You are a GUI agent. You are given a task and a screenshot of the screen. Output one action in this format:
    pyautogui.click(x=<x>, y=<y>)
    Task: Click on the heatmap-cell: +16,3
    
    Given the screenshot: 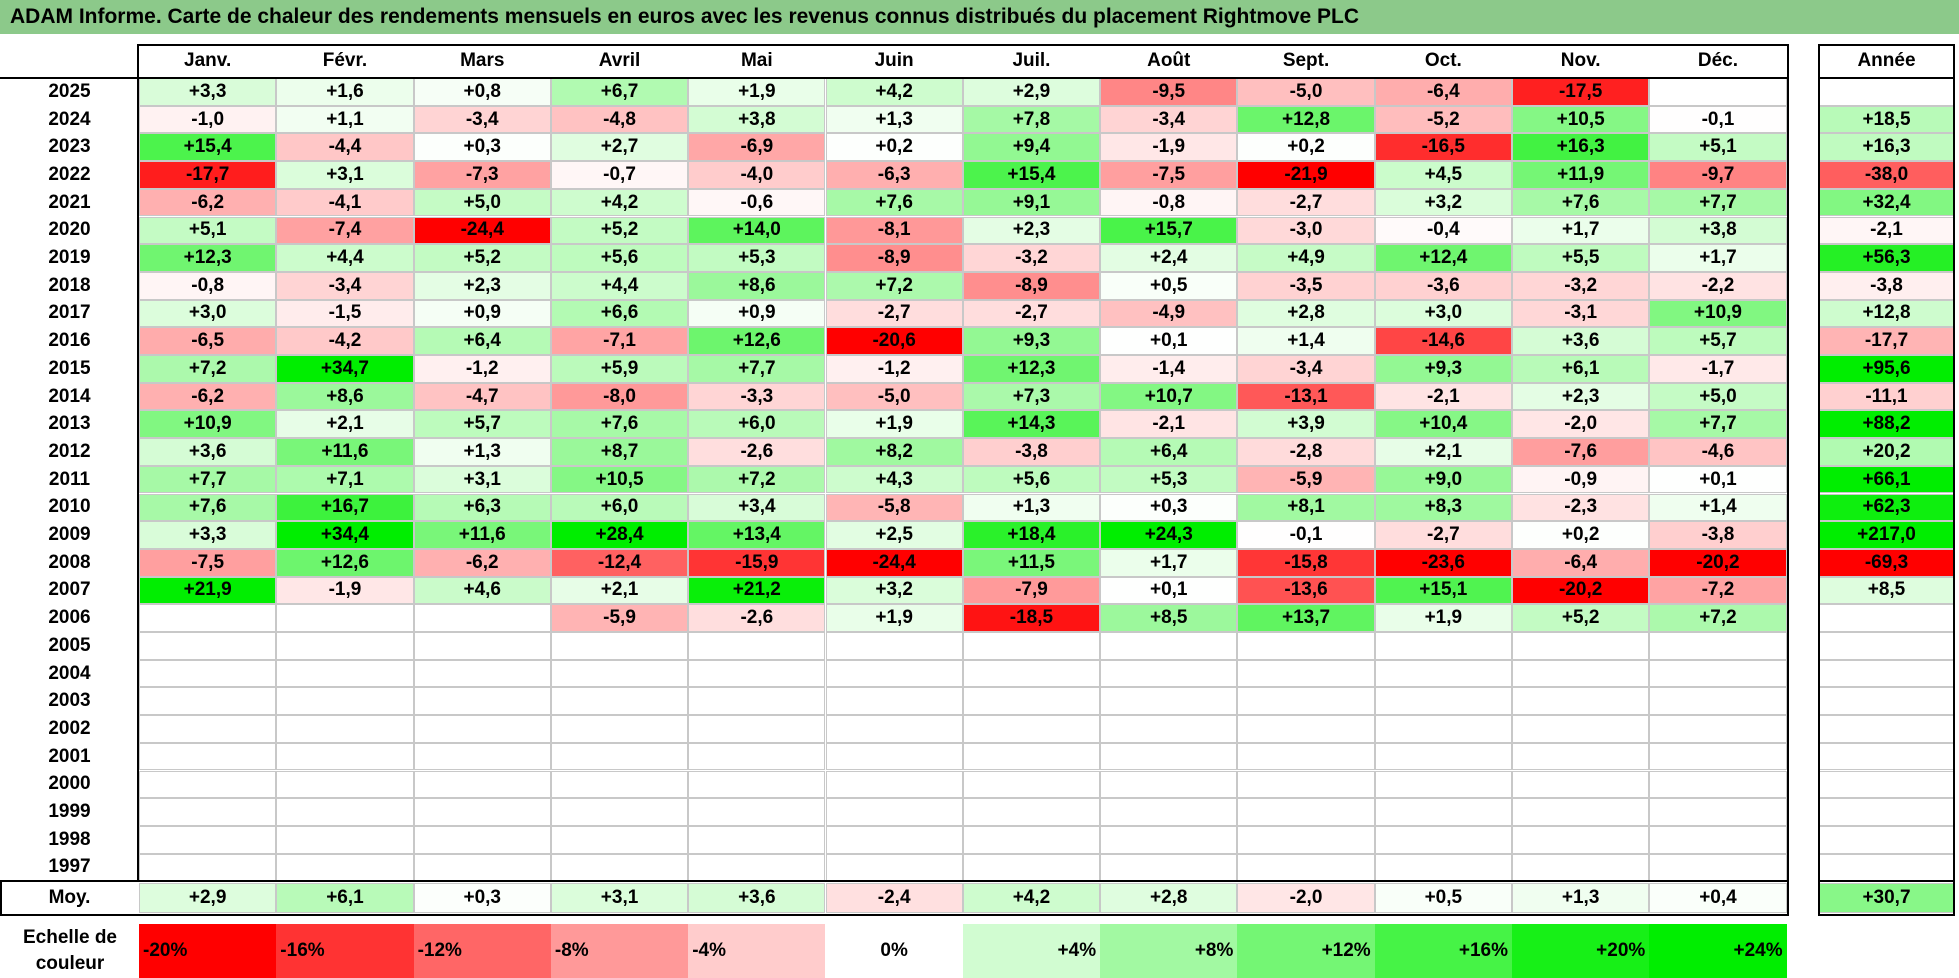 What is the action you would take?
    pyautogui.click(x=1581, y=147)
    